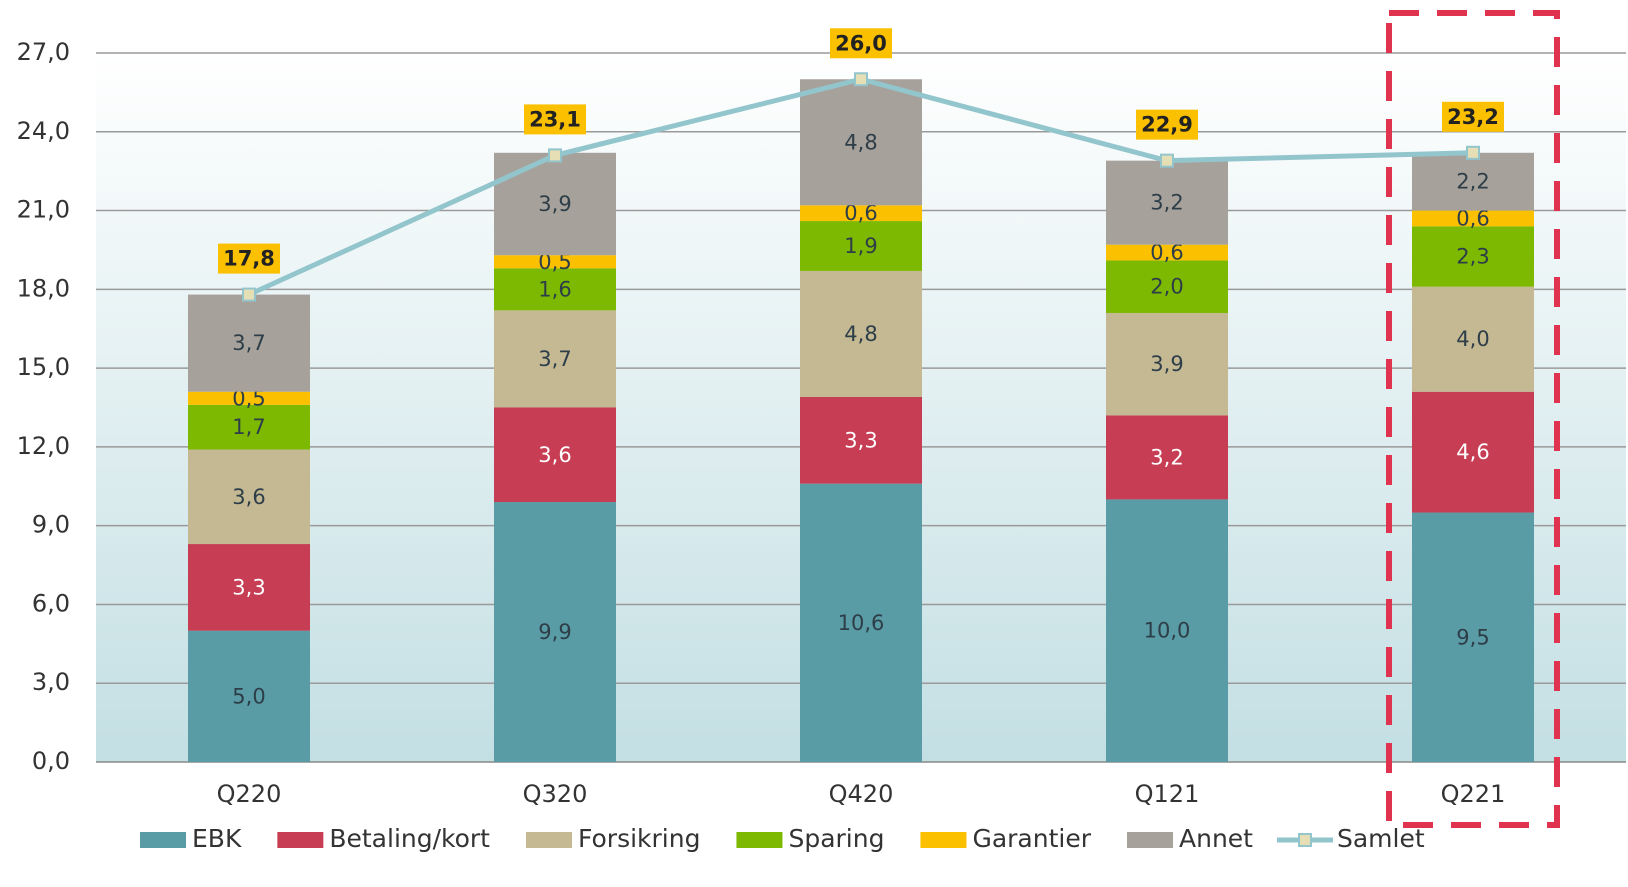 The height and width of the screenshot is (887, 1628). I want to click on data-label: 10,0, so click(1167, 631).